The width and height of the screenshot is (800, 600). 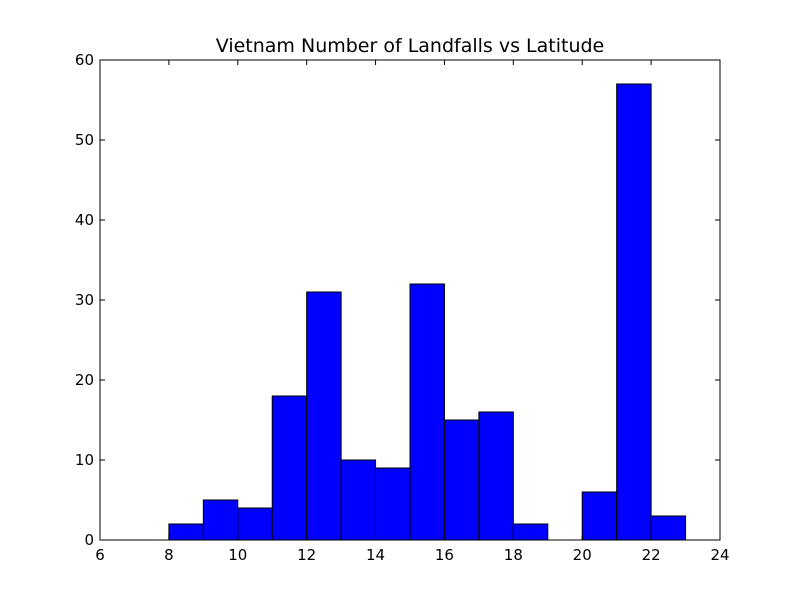 What do you see at coordinates (84, 300) in the screenshot?
I see `y-tick-label-3: 30` at bounding box center [84, 300].